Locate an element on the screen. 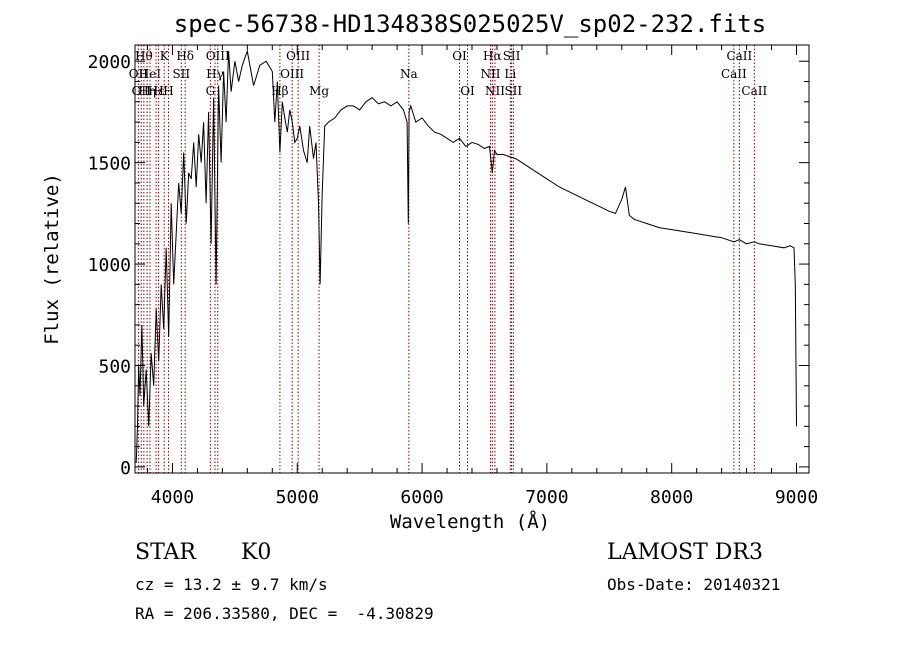 This screenshot has height=649, width=900. line-label-2: Hθ is located at coordinates (144, 56).